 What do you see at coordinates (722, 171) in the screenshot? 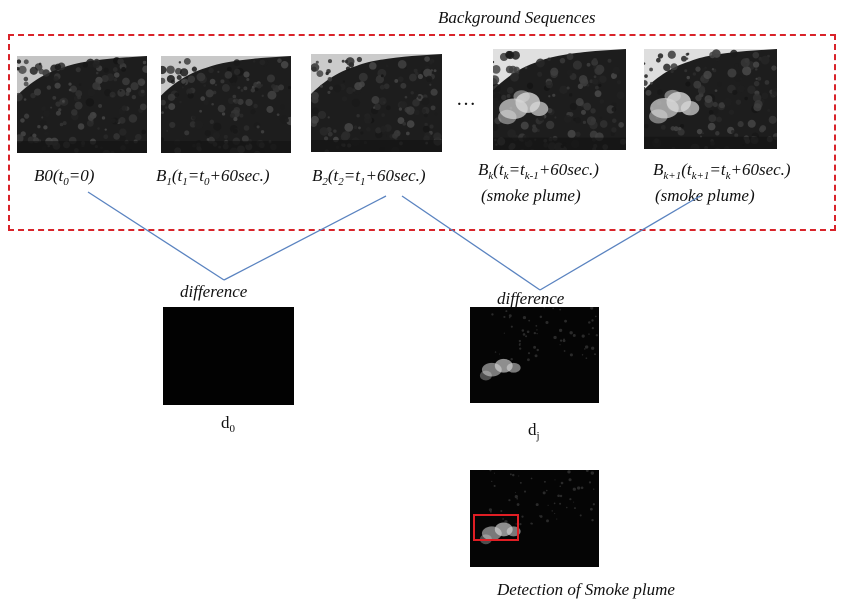
I see `frame-bk1-label: Bk+1(tk+1=tk+60sec.)` at bounding box center [722, 171].